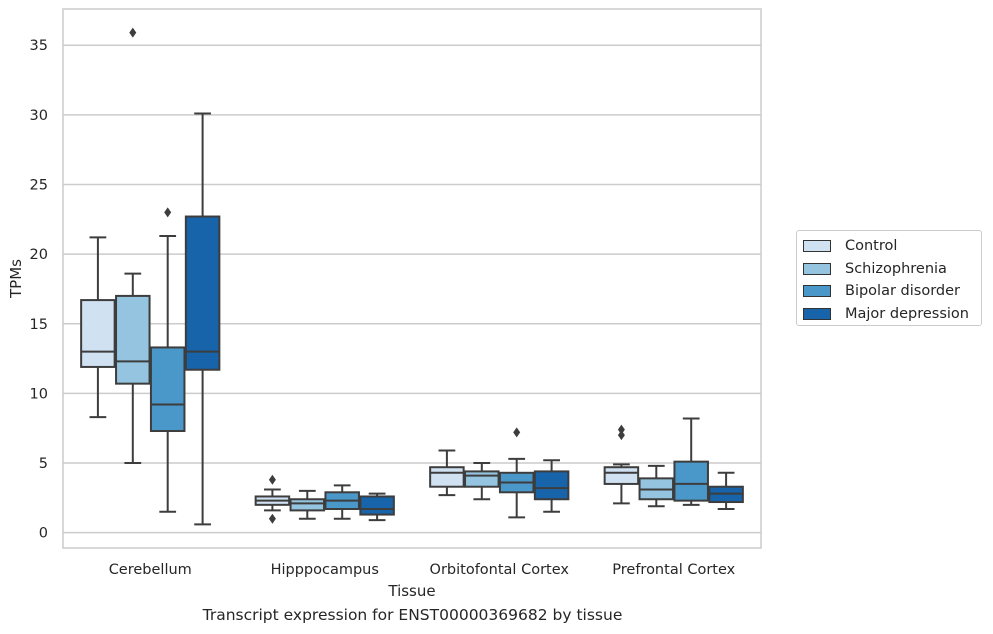 This screenshot has height=634, width=993. Describe the element at coordinates (39, 46) in the screenshot. I see `y-tick-label: 35` at that location.